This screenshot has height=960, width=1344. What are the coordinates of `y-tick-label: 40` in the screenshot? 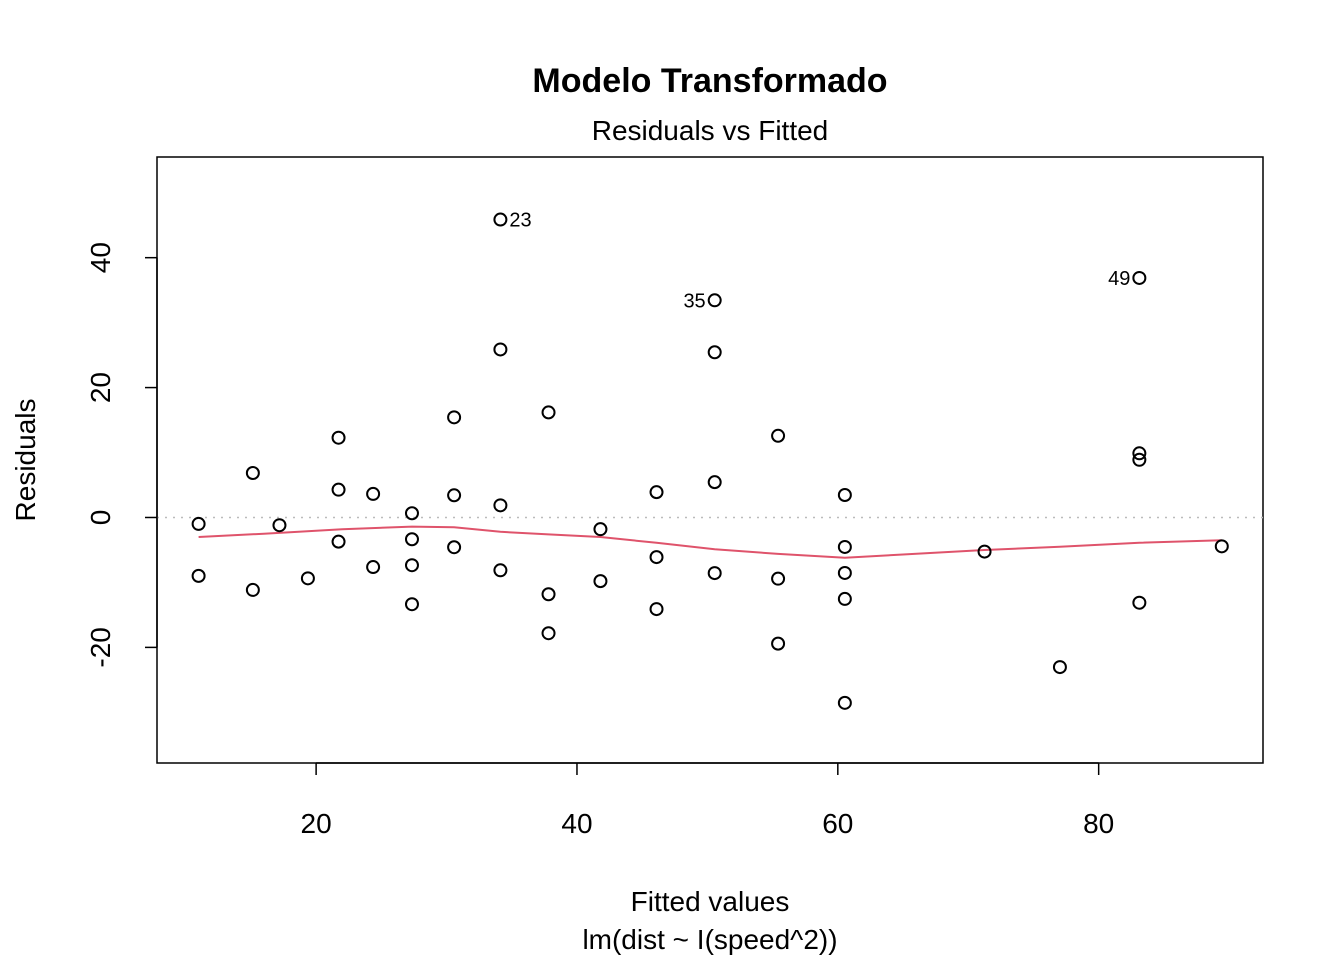 It's located at (100, 257).